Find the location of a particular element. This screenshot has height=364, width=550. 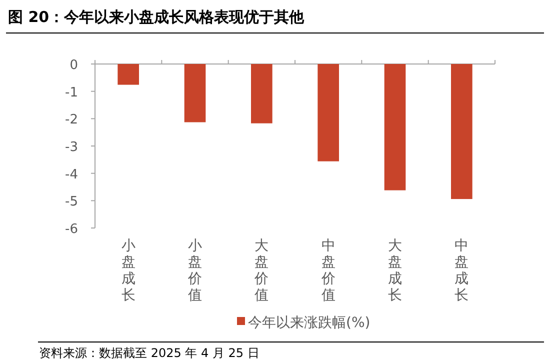

y-tick-label: -1 is located at coordinates (71, 92).